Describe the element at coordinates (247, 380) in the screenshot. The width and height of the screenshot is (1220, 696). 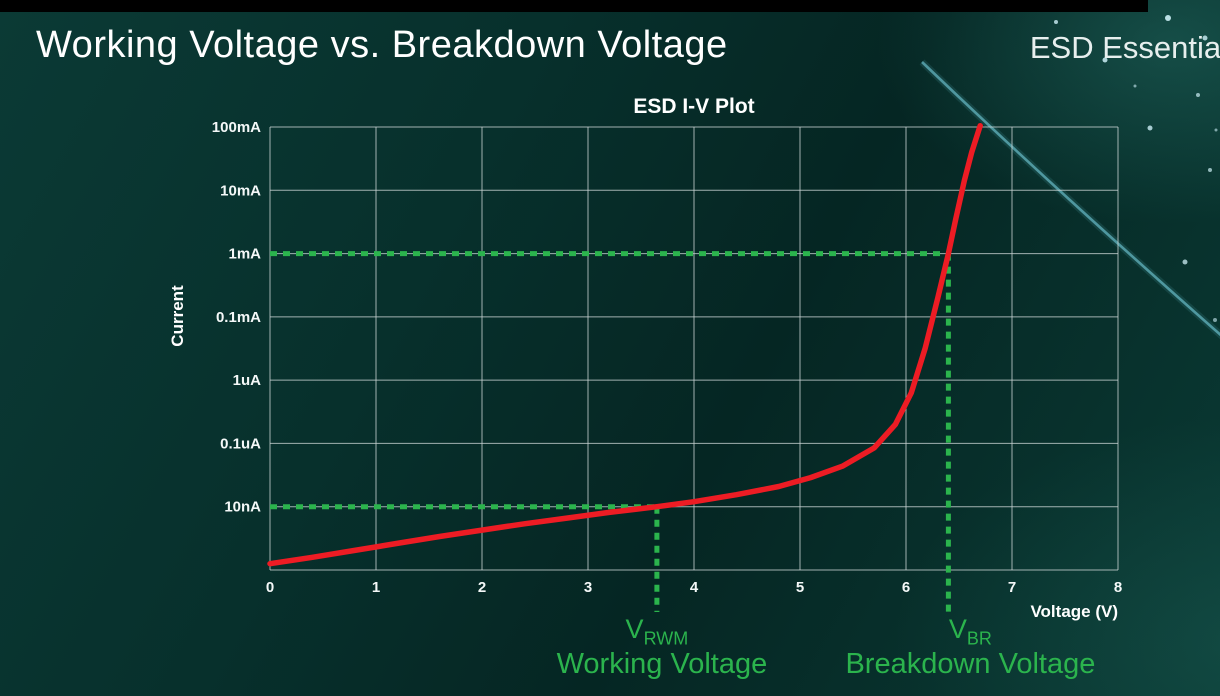
I see `y-tick-label: 1uA` at that location.